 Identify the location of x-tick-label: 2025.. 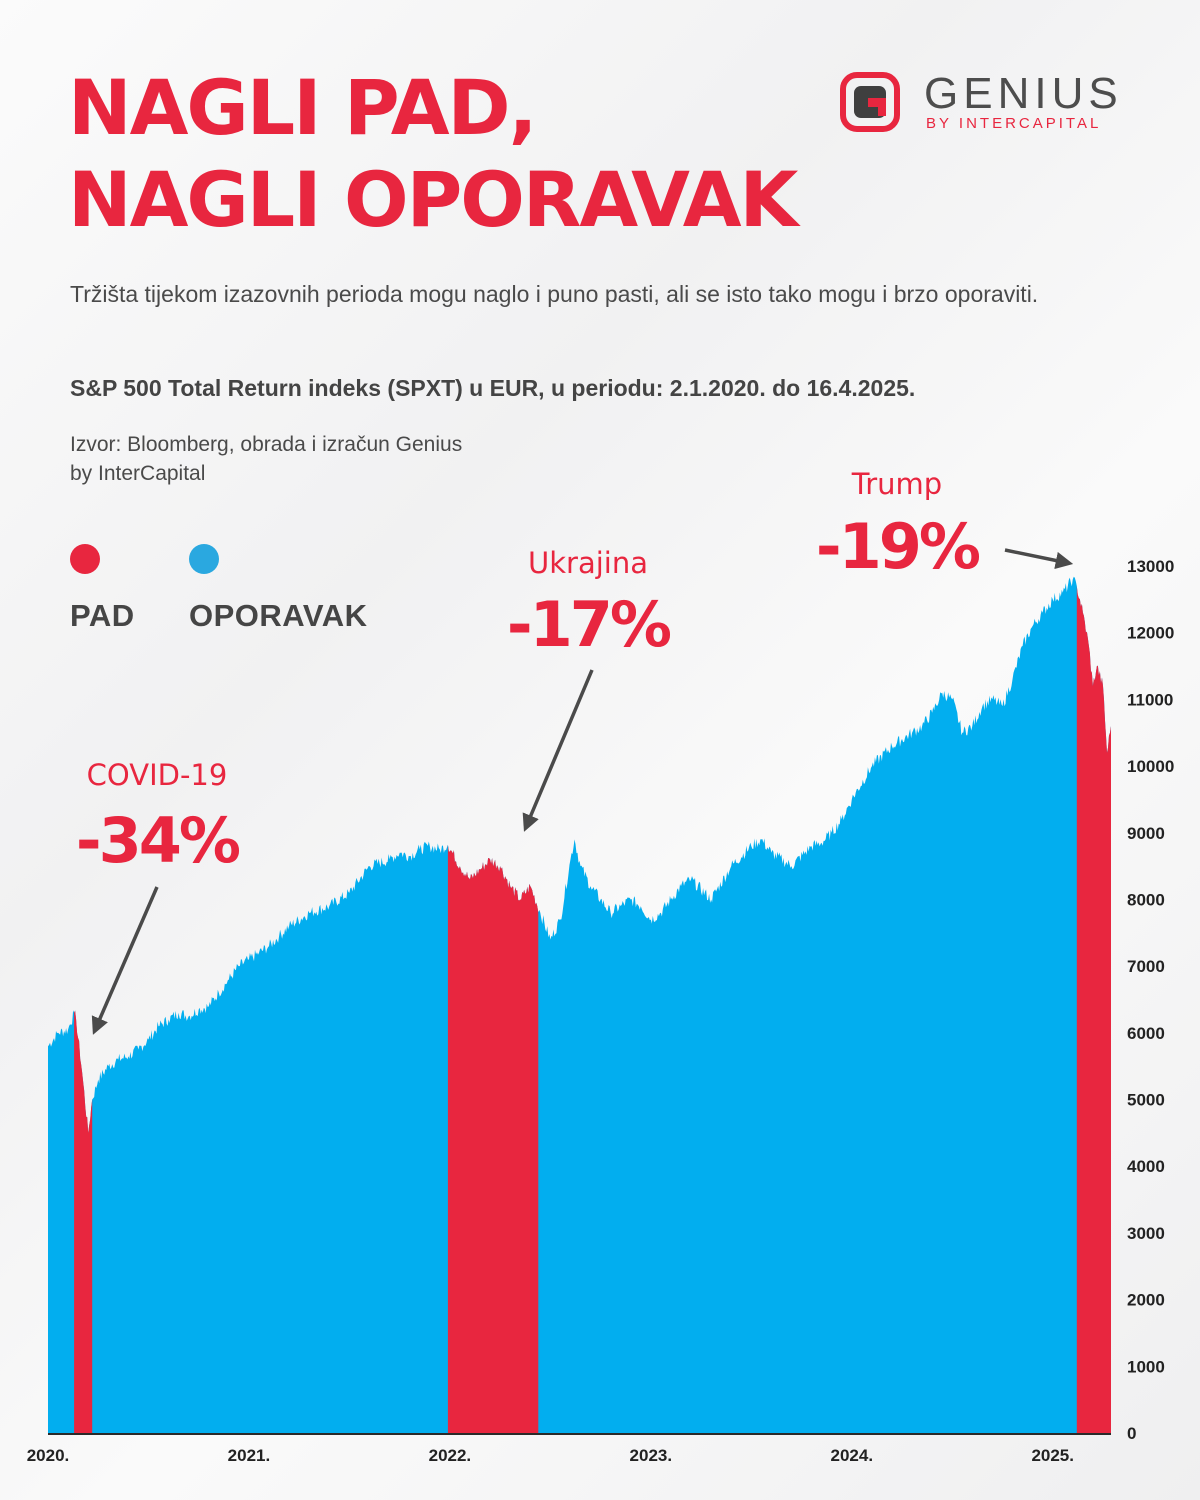
(1052, 1455).